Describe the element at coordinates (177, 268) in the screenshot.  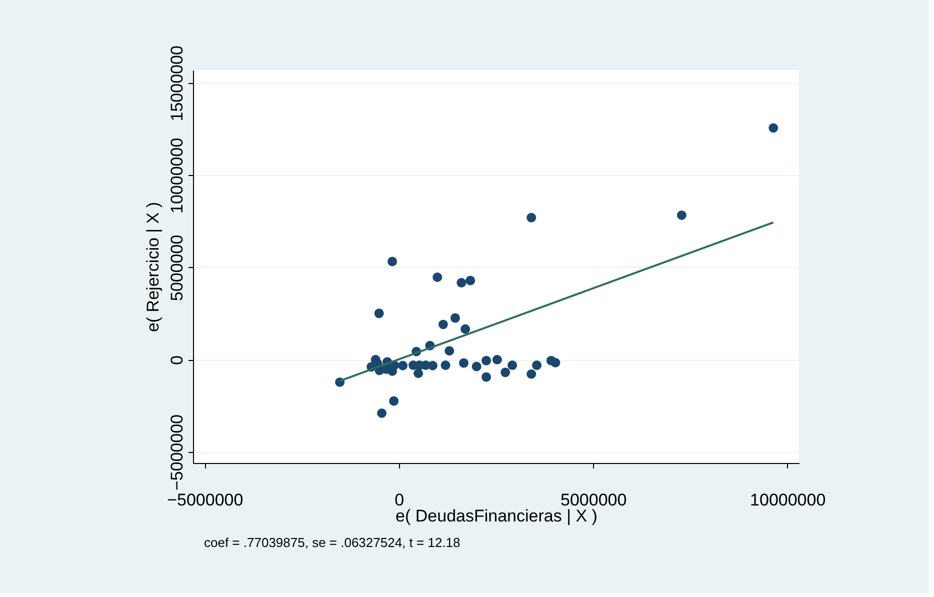
I see `y-tick-label: 5000000` at that location.